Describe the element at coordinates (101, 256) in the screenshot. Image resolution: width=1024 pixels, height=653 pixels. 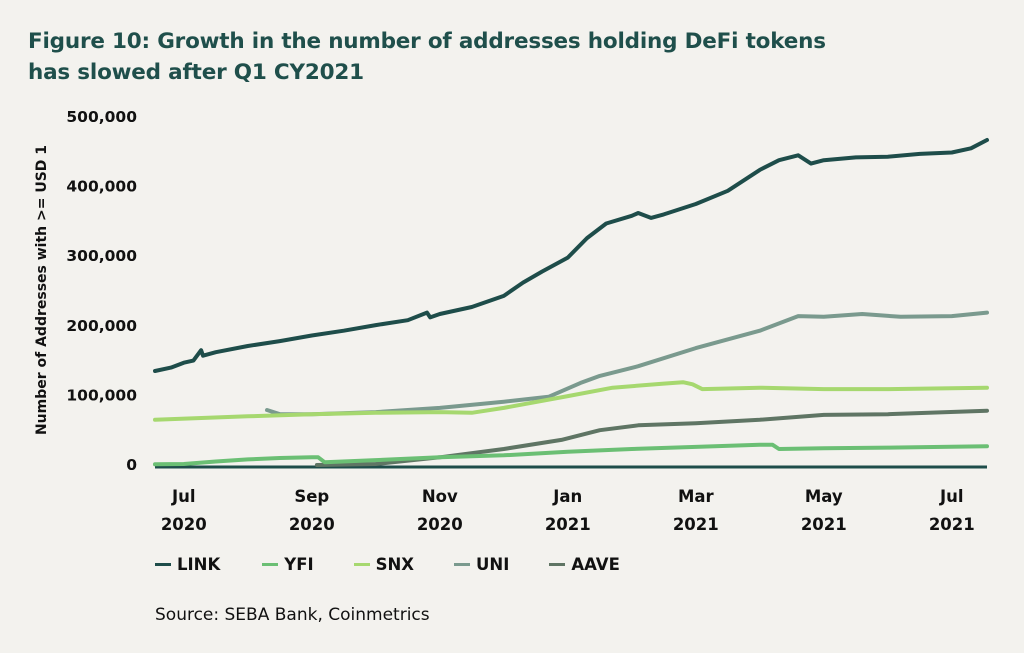
I see `y-tick-label: 300,000` at that location.